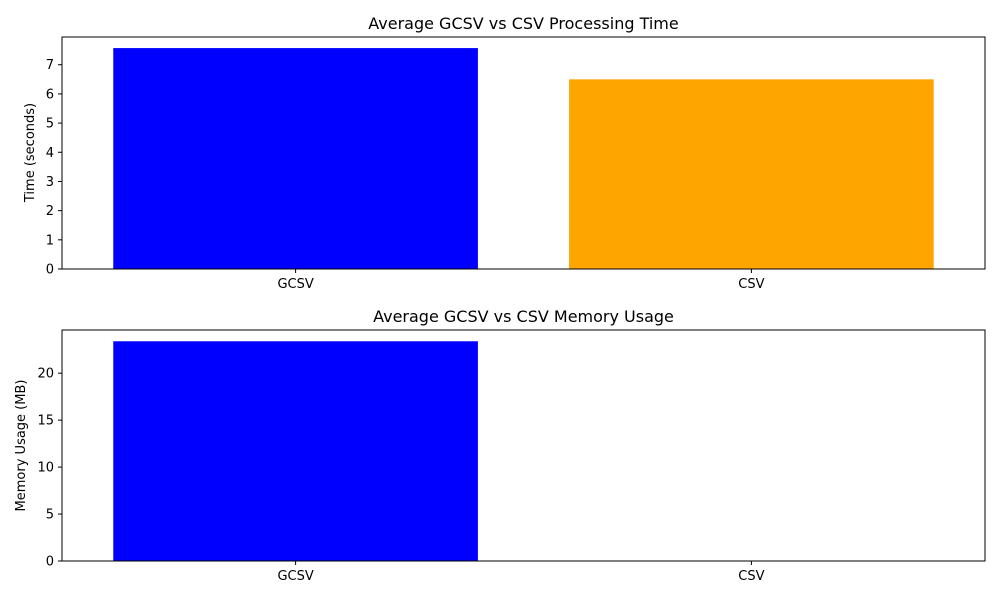  I want to click on y-ticks: 0 5 10 15 20, so click(49, 468).